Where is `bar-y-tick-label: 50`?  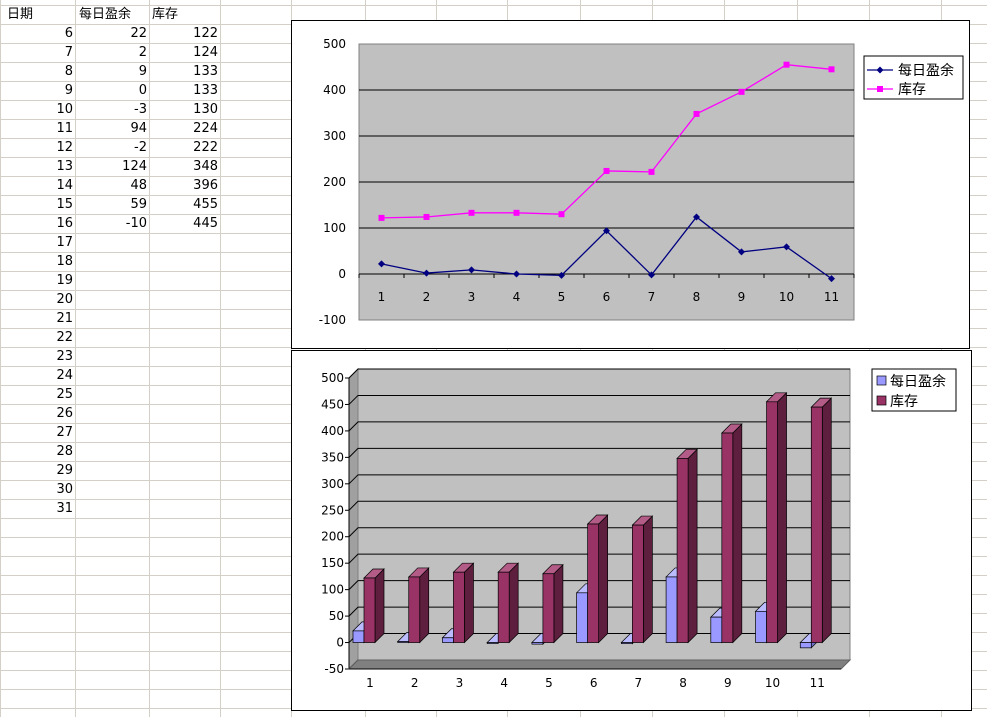 bar-y-tick-label: 50 is located at coordinates (336, 616).